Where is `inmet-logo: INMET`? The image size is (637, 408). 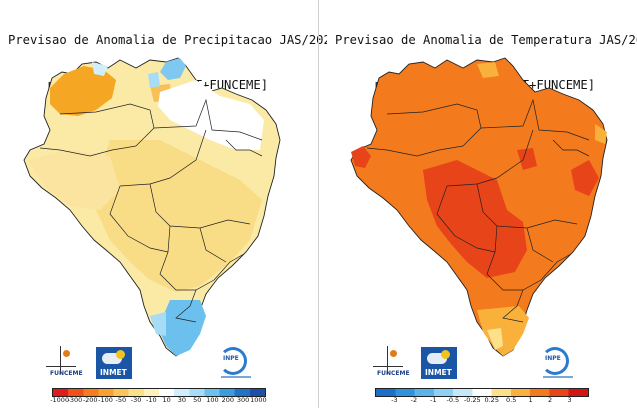
inmet-logo: INMET is located at coordinates (114, 363).